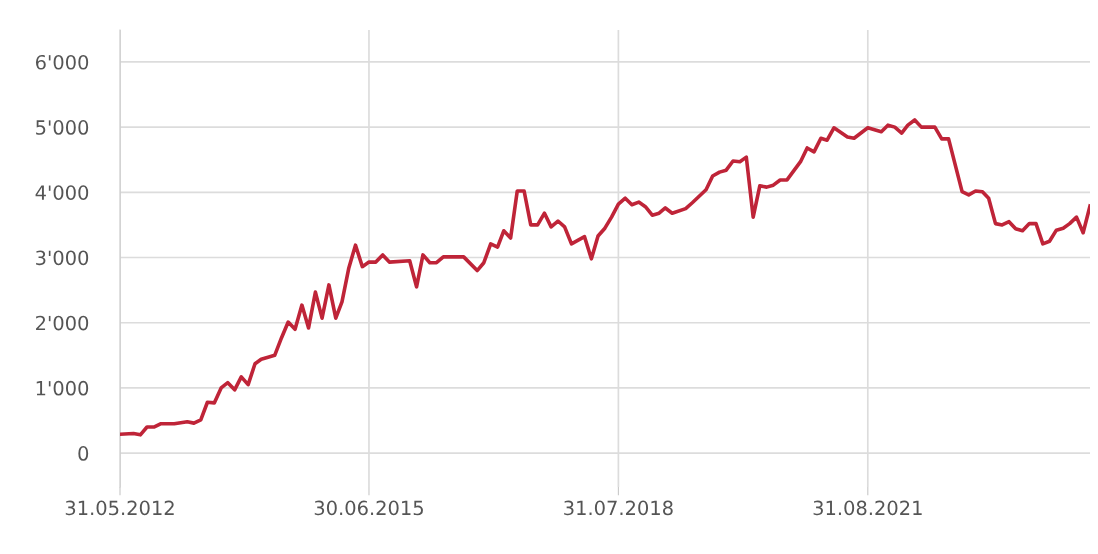  What do you see at coordinates (618, 508) in the screenshot?
I see `x-tick-label: 31.07.2018` at bounding box center [618, 508].